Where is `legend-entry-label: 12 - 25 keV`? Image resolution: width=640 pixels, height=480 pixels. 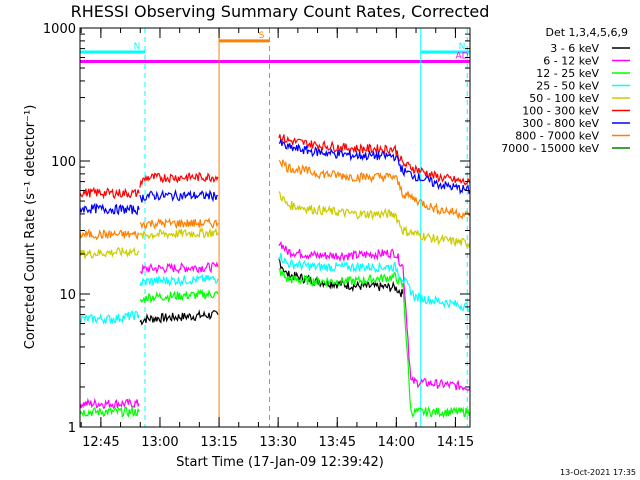
legend-entry-label: 12 - 25 keV is located at coordinates (567, 73).